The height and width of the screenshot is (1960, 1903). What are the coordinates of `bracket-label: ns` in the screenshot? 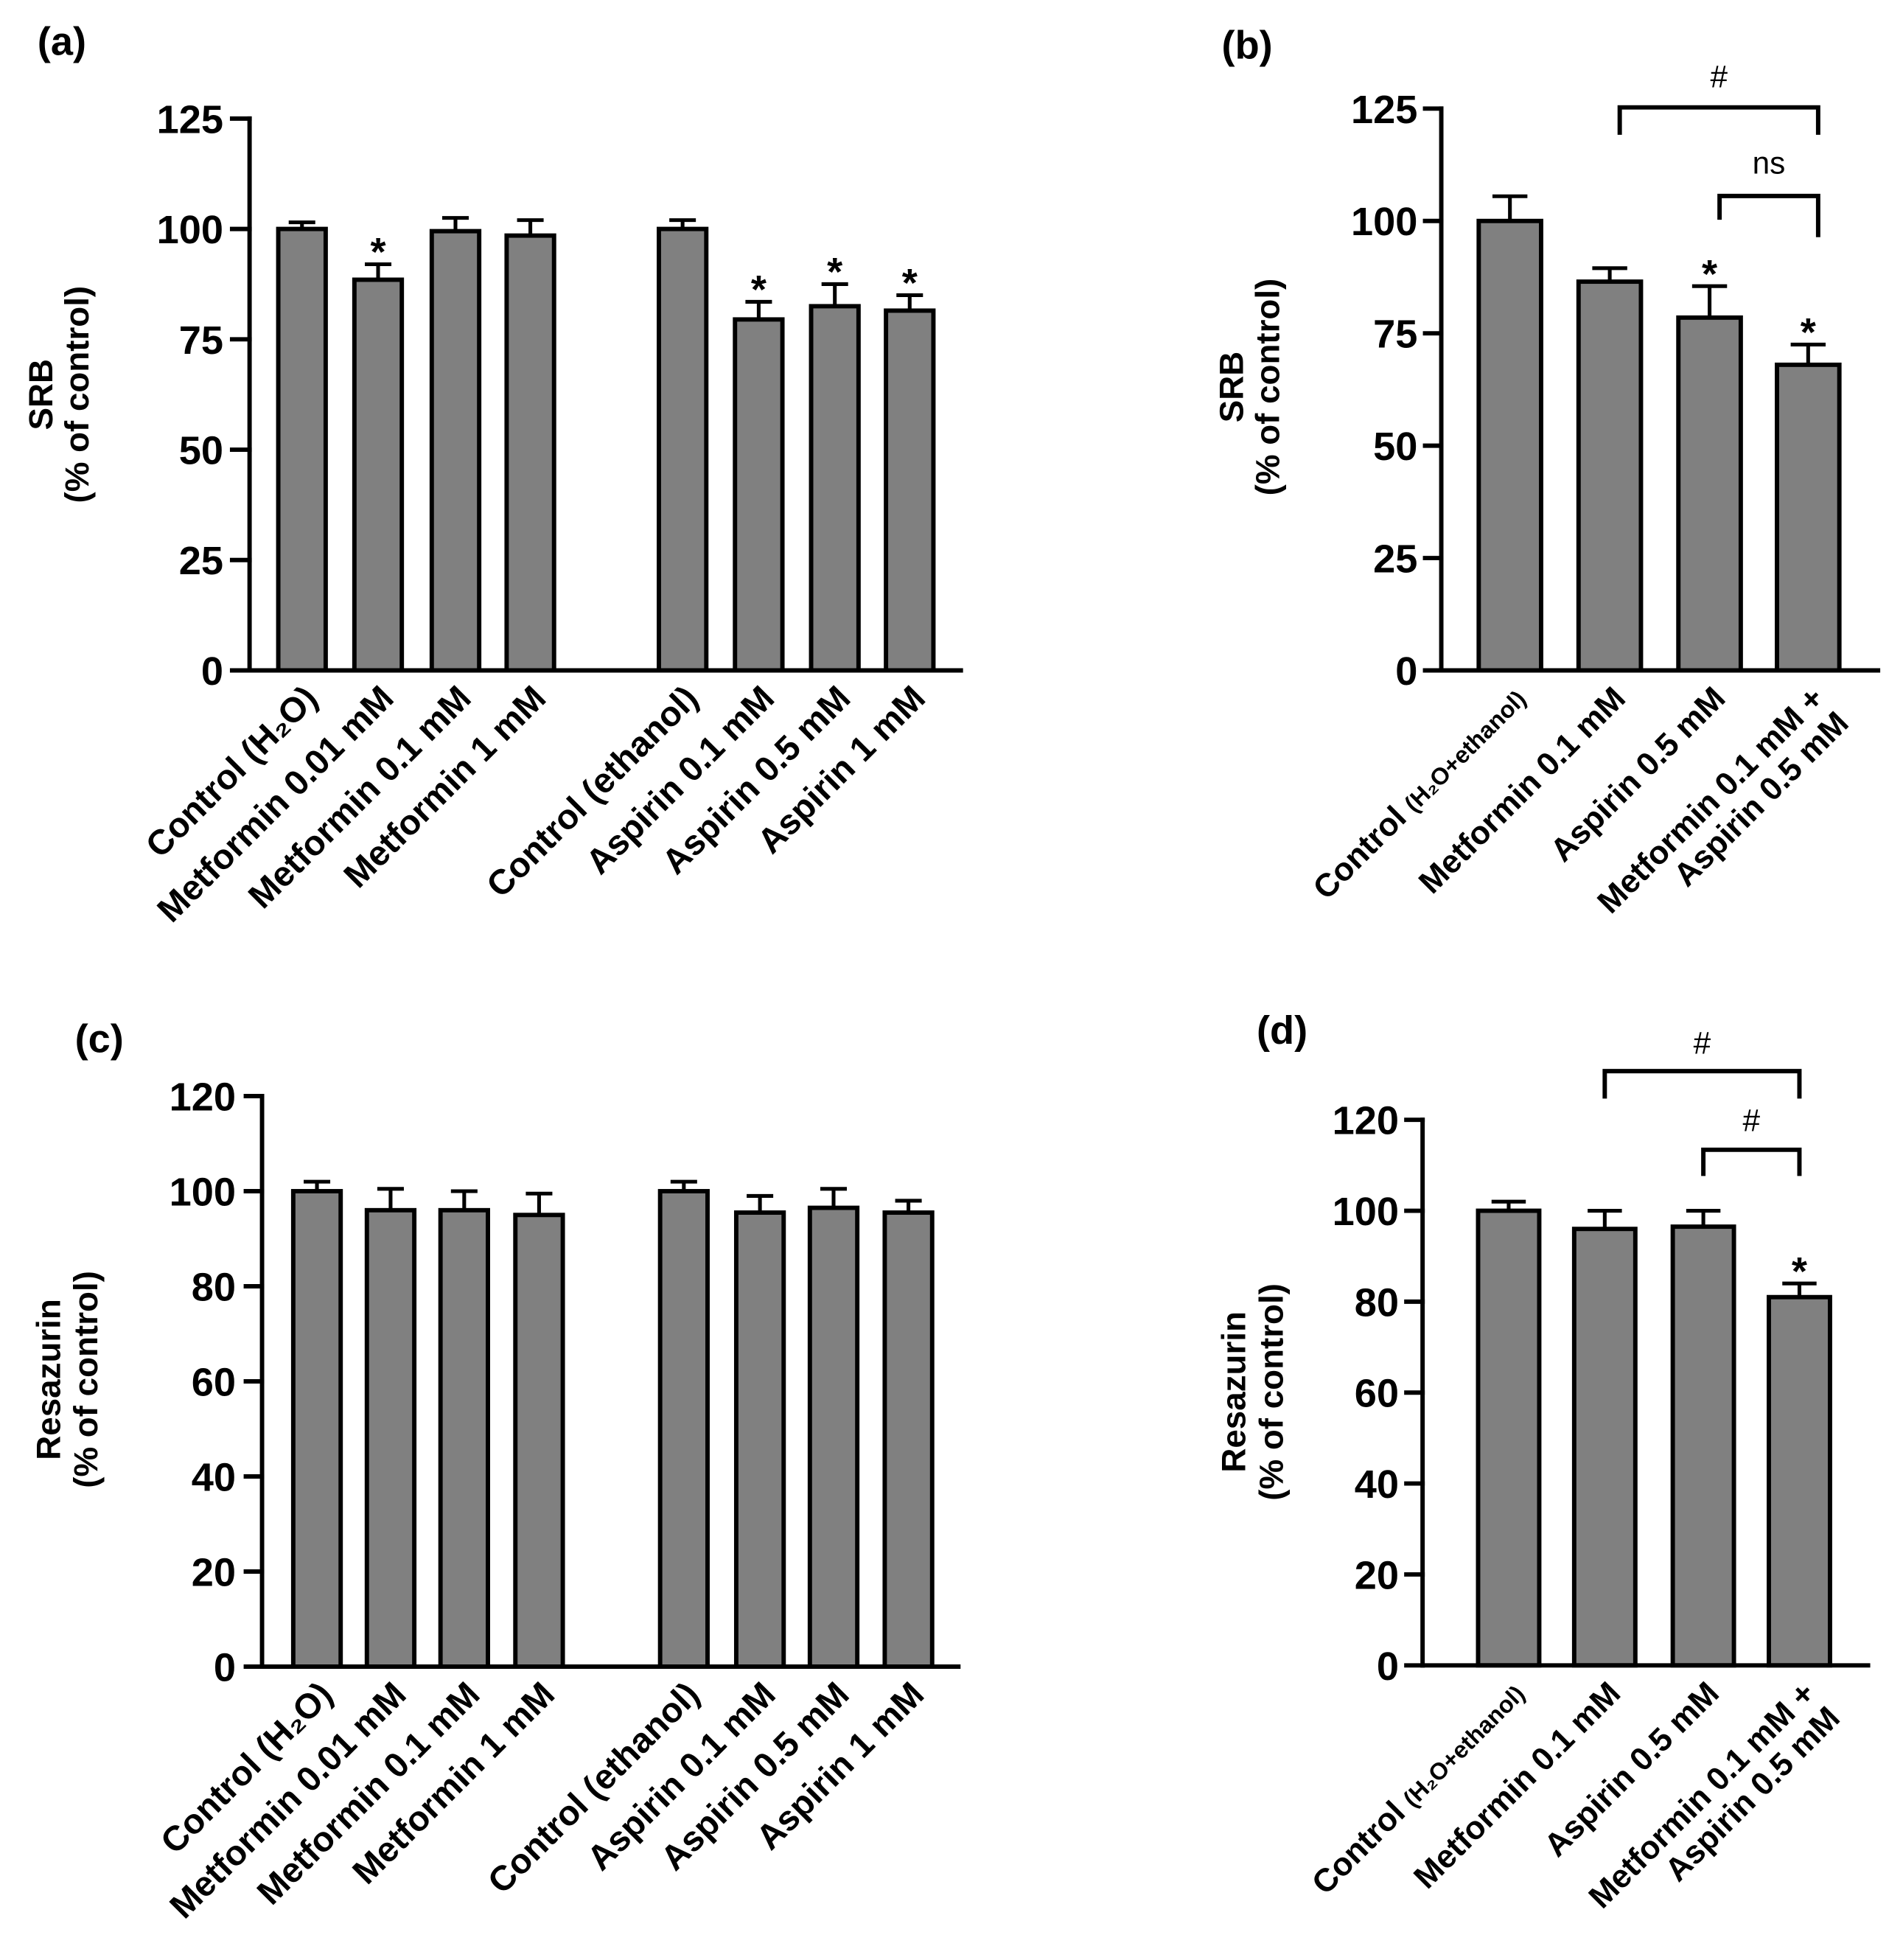 It's located at (1769, 162).